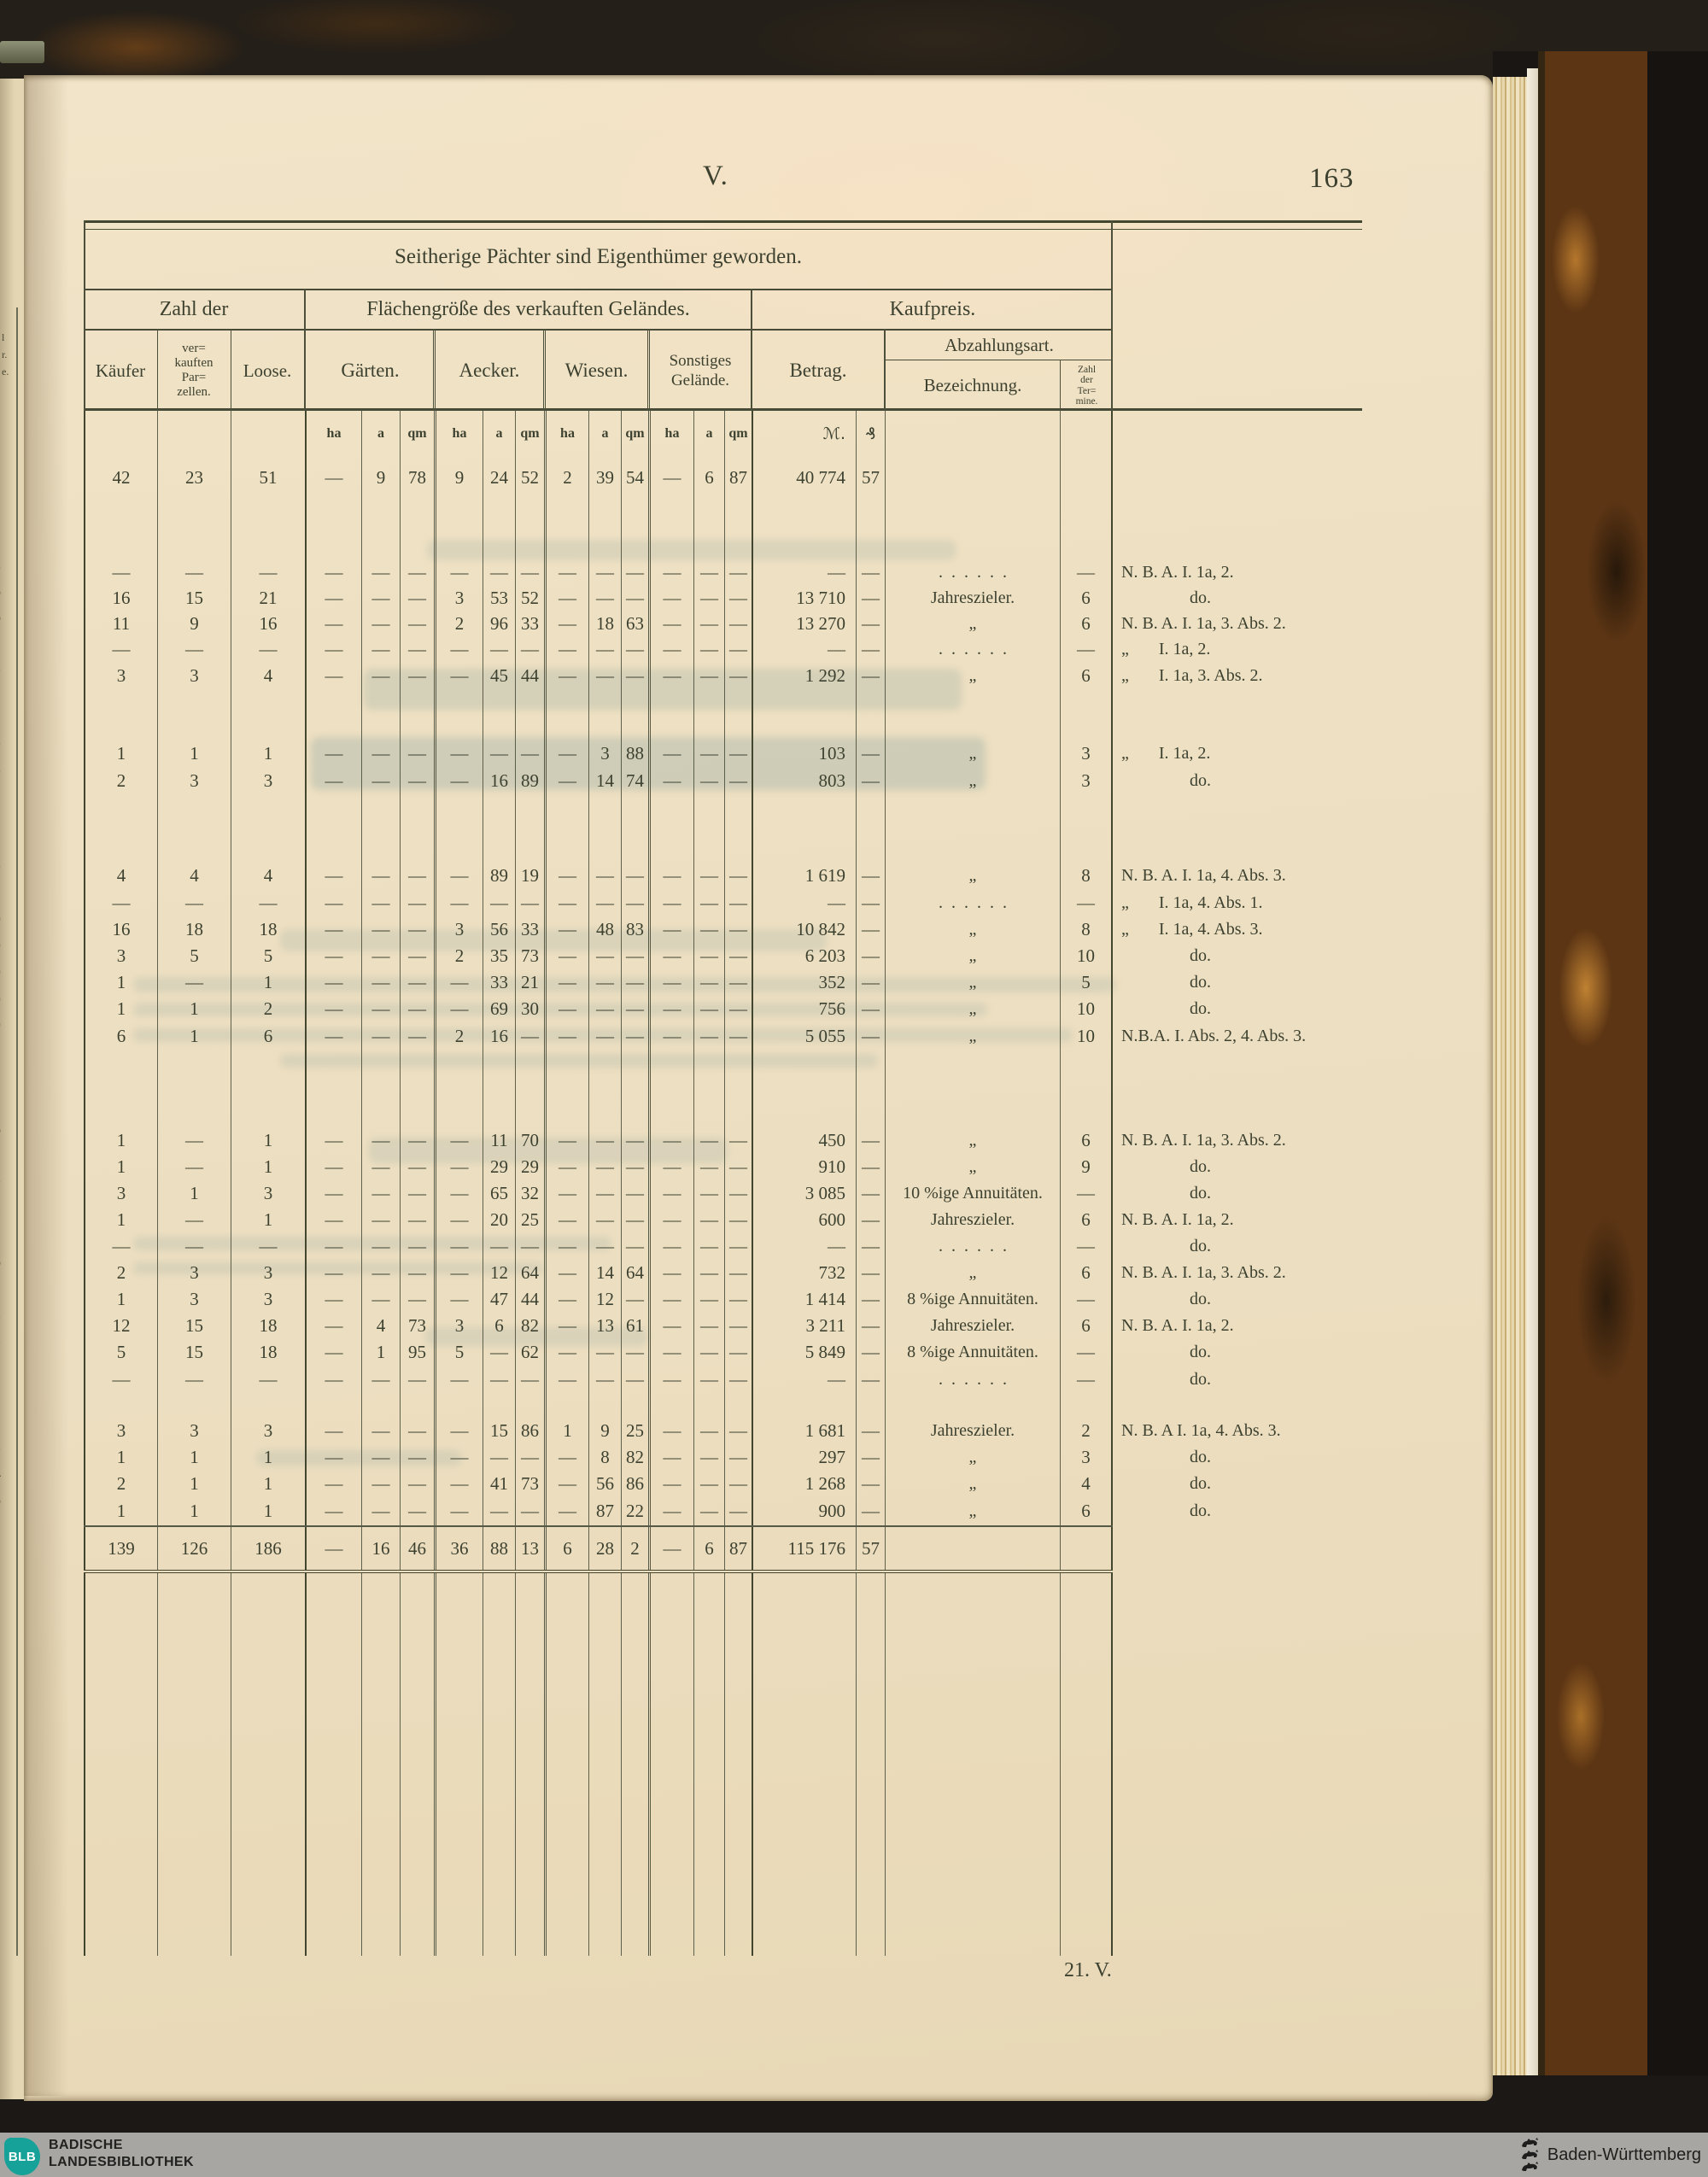 Image resolution: width=1708 pixels, height=2177 pixels. What do you see at coordinates (529, 1484) in the screenshot?
I see `table-cell: 73` at bounding box center [529, 1484].